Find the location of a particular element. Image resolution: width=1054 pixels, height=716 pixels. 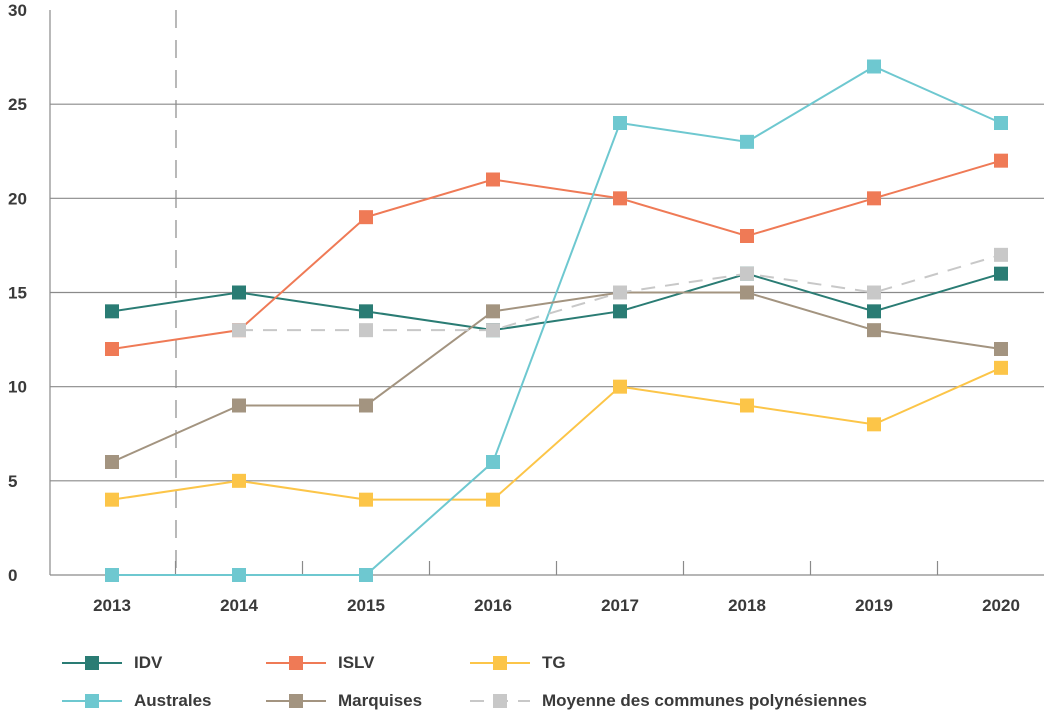

x-tick-label: 2019 is located at coordinates (874, 605).